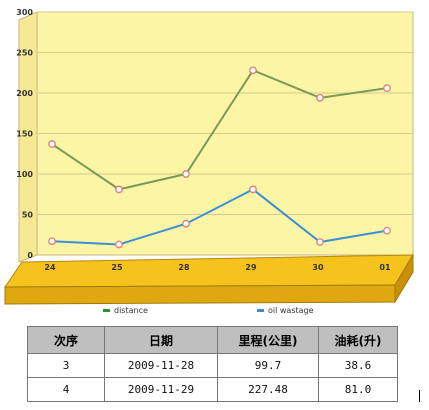 The width and height of the screenshot is (429, 410). I want to click on plot-left-wall, so click(28, 137).